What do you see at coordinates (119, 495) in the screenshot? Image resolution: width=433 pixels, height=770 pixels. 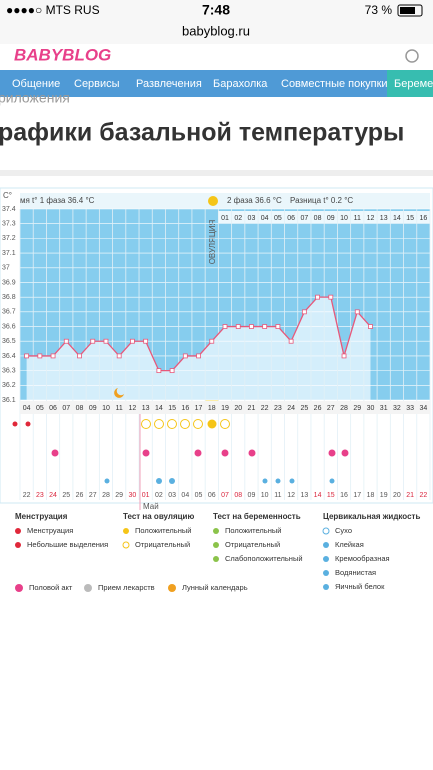 I see `date-label: 29` at bounding box center [119, 495].